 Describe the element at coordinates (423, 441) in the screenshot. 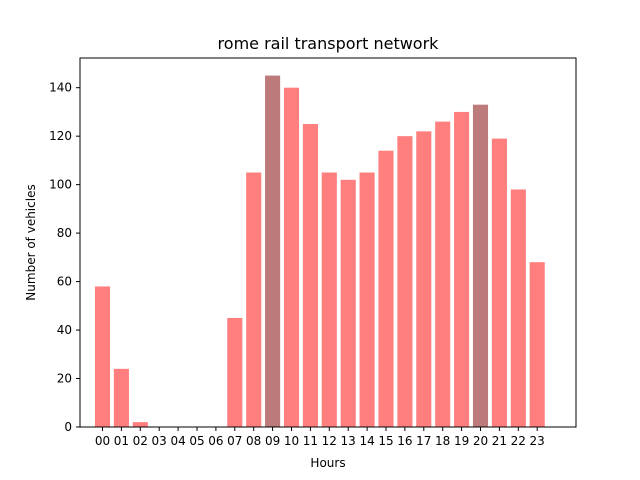

I see `x-tick-label-17: 17` at that location.